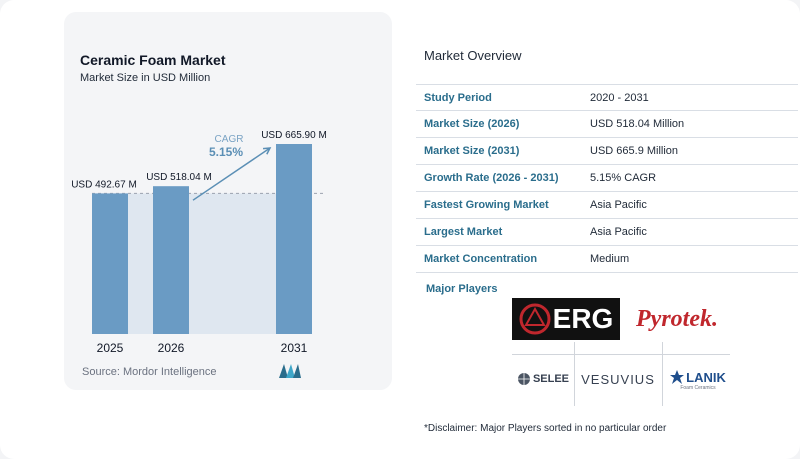 Image resolution: width=800 pixels, height=459 pixels. Describe the element at coordinates (523, 379) in the screenshot. I see `selee-globe-icon` at that location.